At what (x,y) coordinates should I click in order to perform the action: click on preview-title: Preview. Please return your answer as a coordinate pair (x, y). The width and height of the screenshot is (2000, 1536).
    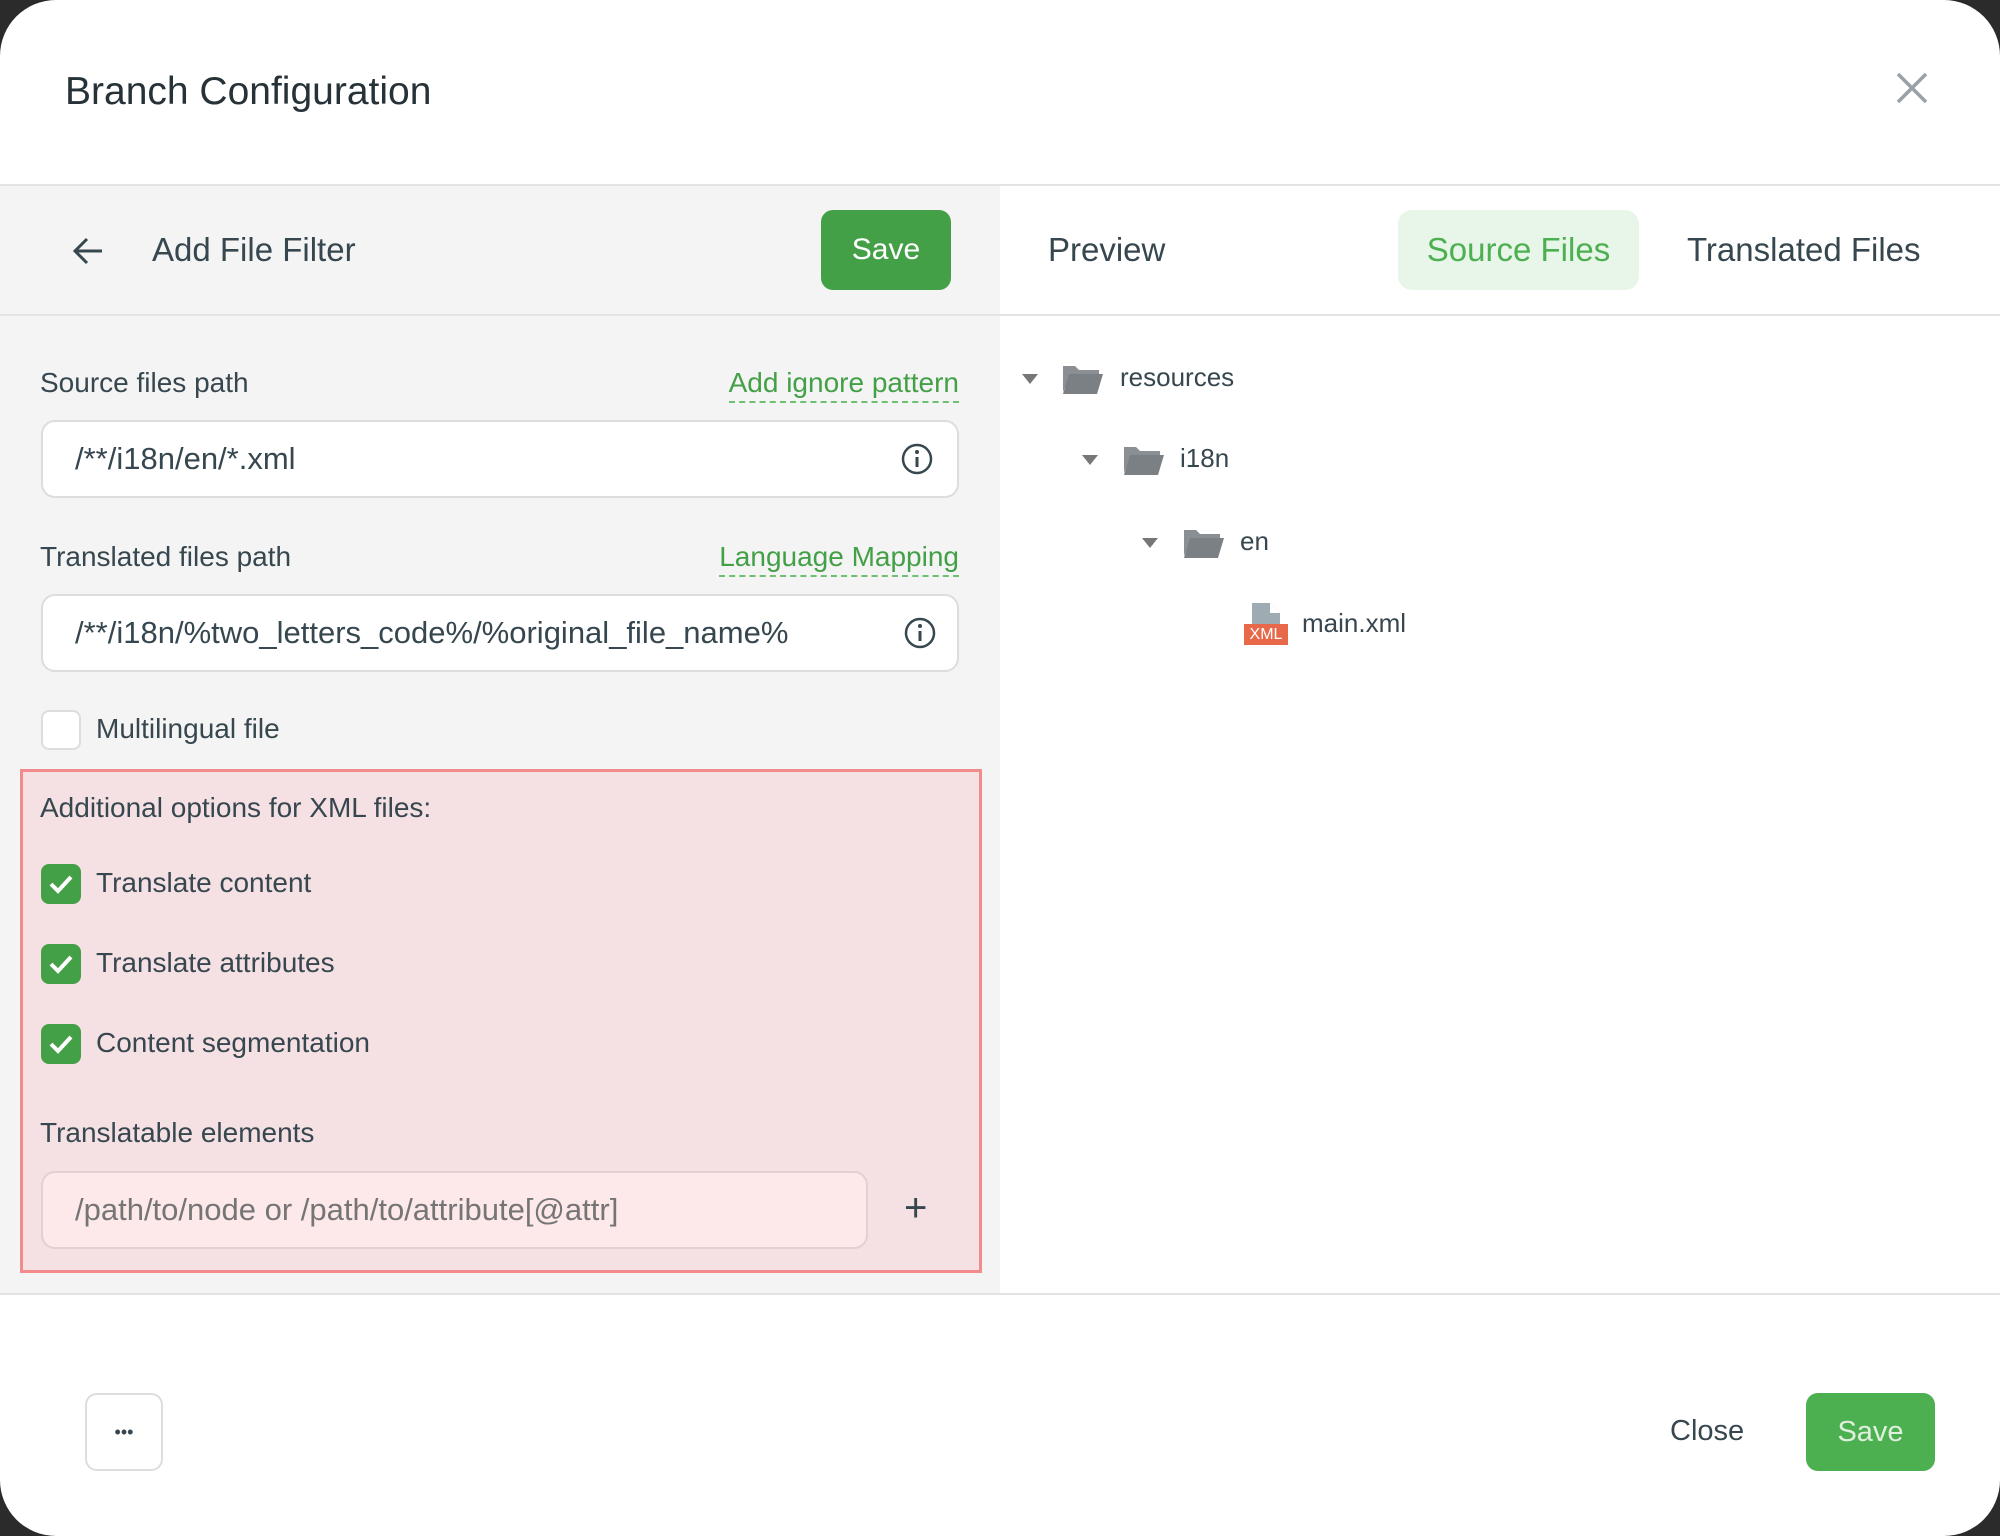
    Looking at the image, I should click on (1107, 249).